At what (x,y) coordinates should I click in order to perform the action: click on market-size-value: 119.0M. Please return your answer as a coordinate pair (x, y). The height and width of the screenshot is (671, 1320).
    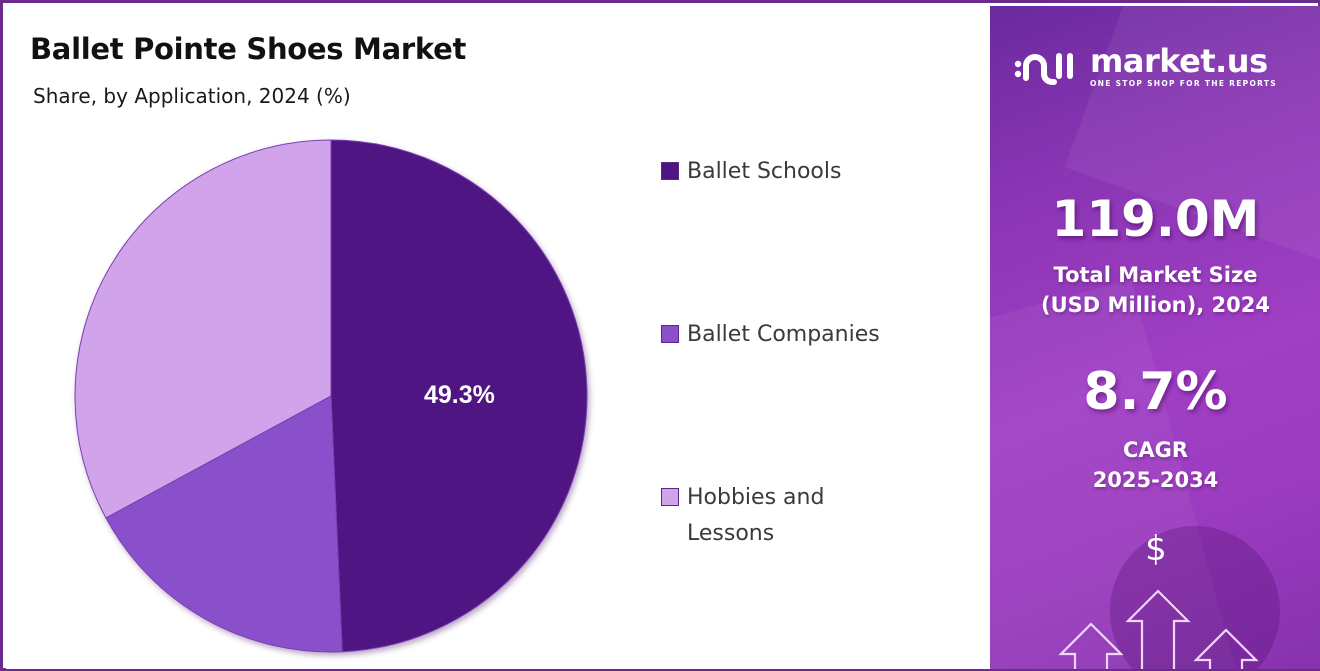
    Looking at the image, I should click on (1155, 219).